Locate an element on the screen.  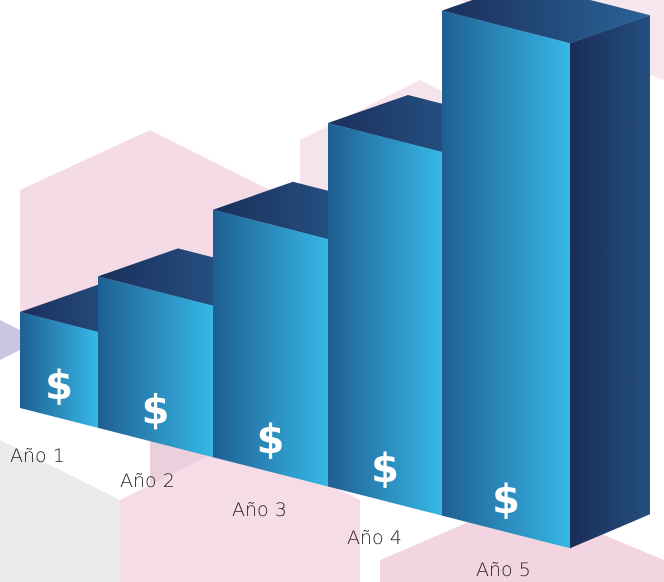
category-label: Año 4 is located at coordinates (374, 538).